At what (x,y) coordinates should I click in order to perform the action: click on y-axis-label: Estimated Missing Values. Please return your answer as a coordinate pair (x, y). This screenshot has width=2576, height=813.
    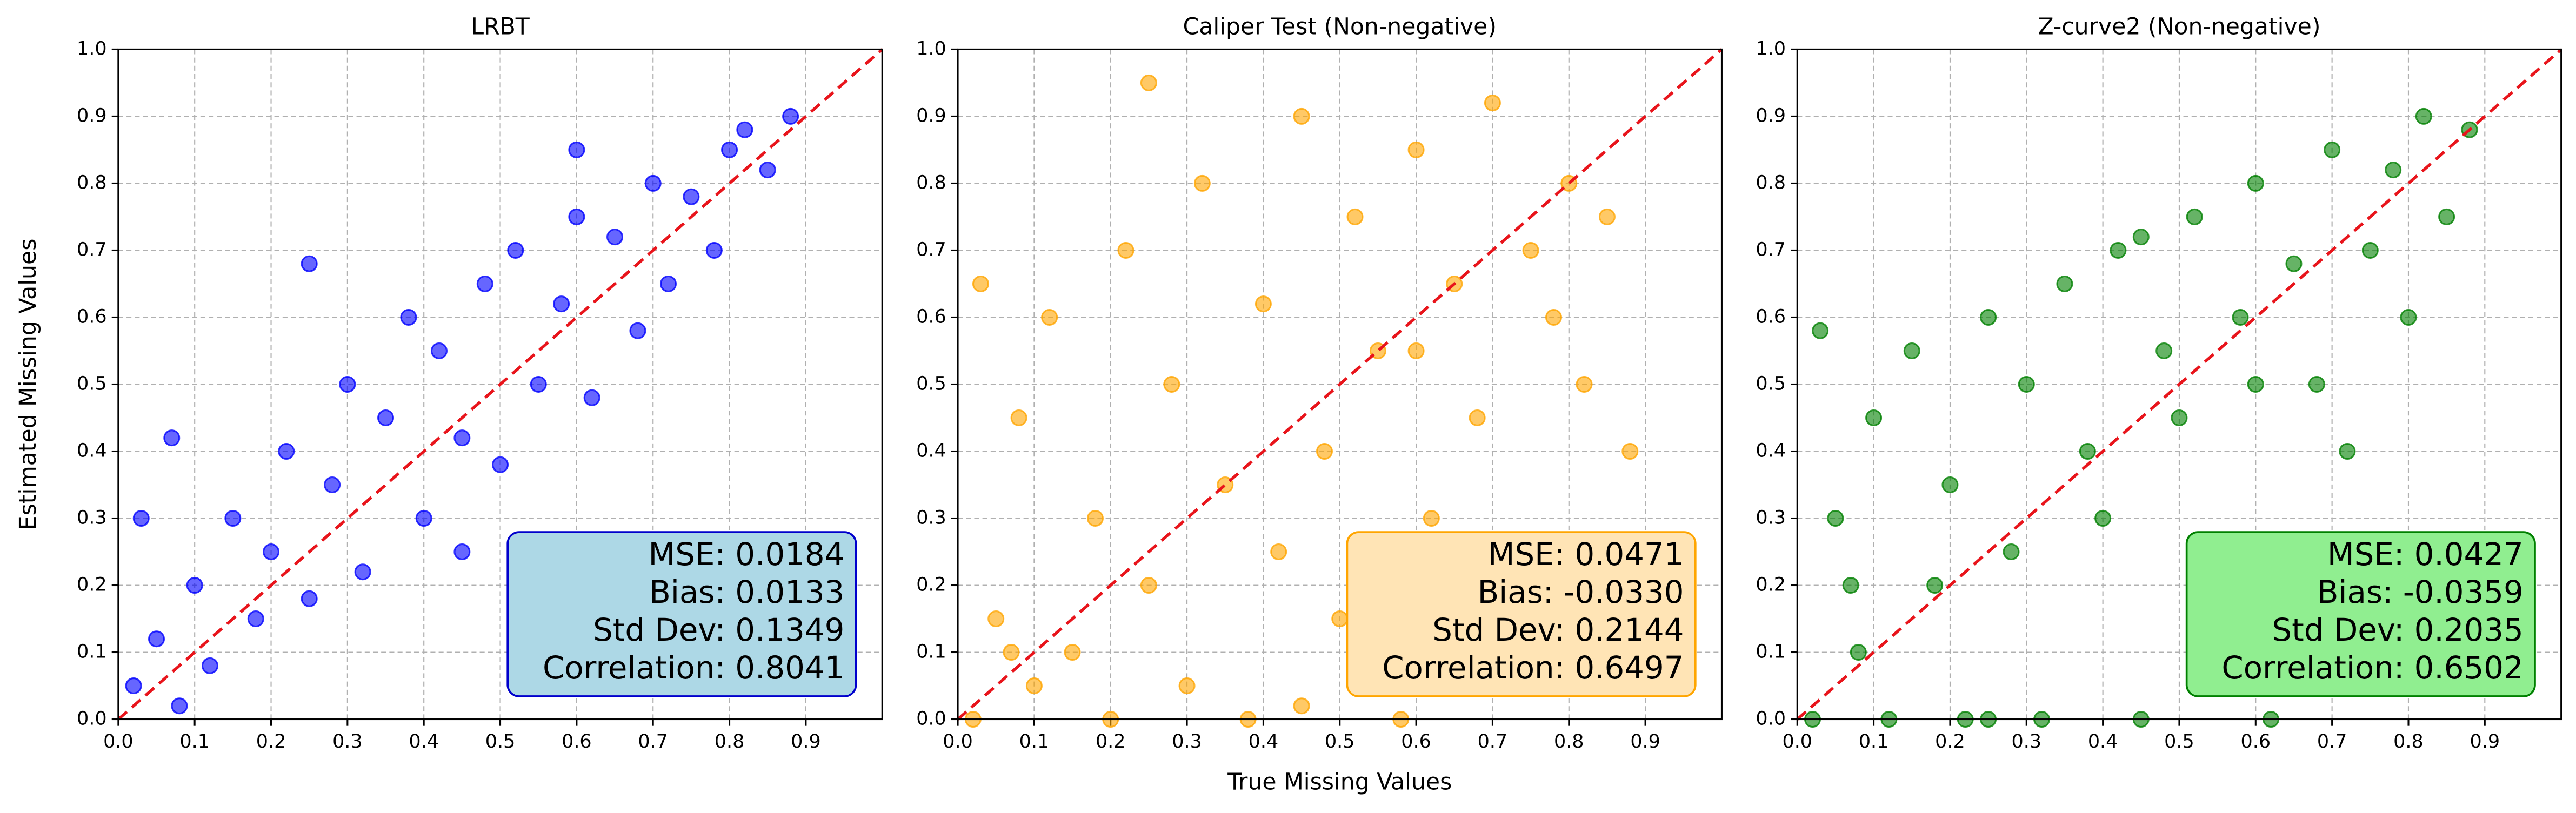
    Looking at the image, I should click on (29, 384).